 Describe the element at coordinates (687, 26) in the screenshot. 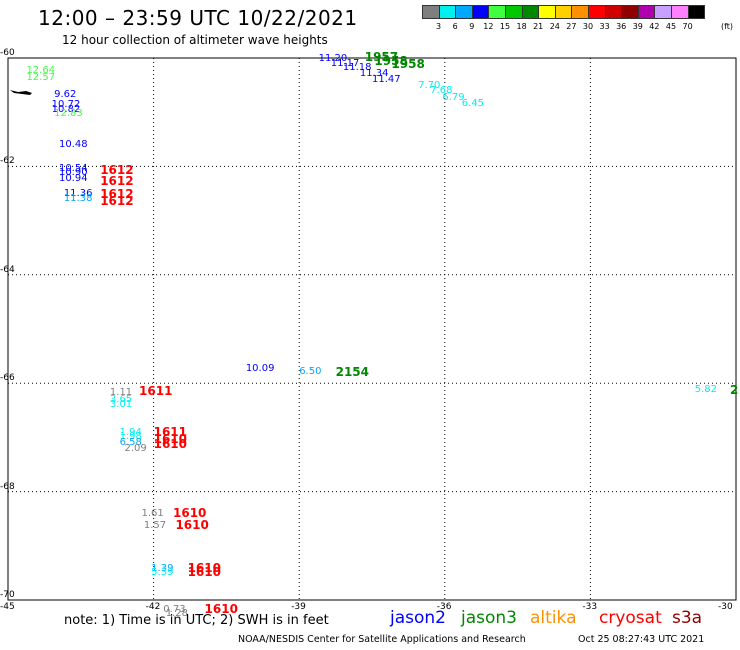

I see `color-scale-label: 70` at that location.